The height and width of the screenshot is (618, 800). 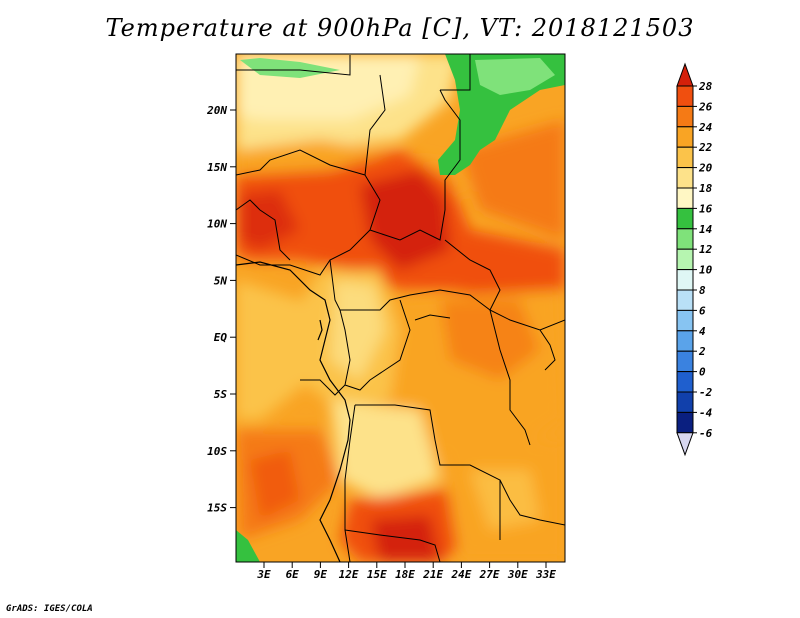 I want to click on colorbar-label: 24, so click(x=705, y=127).